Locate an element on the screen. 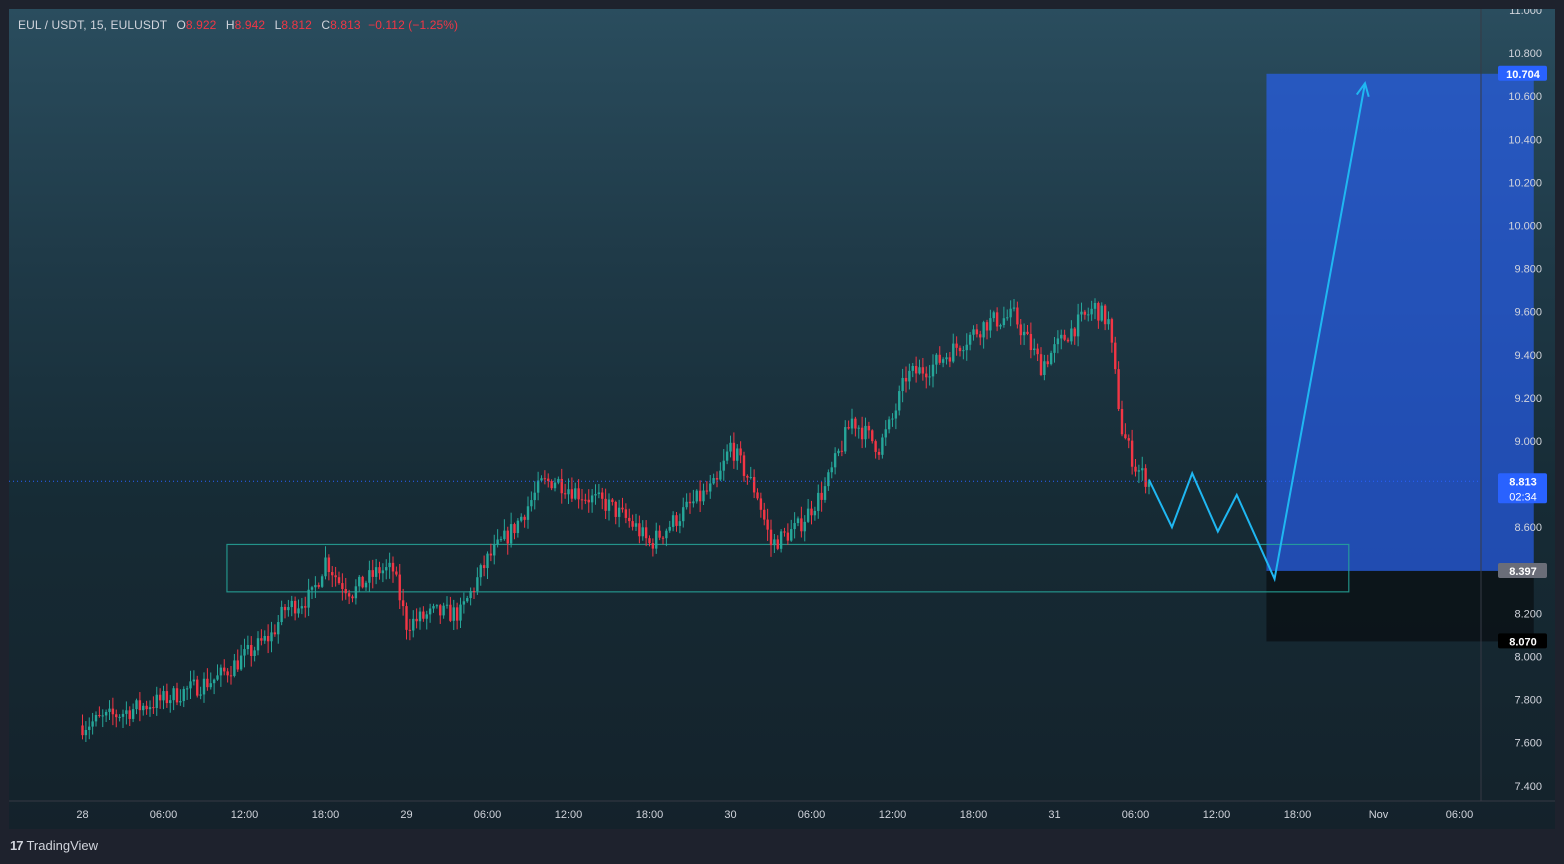  x-tick-label: 31 is located at coordinates (1054, 815).